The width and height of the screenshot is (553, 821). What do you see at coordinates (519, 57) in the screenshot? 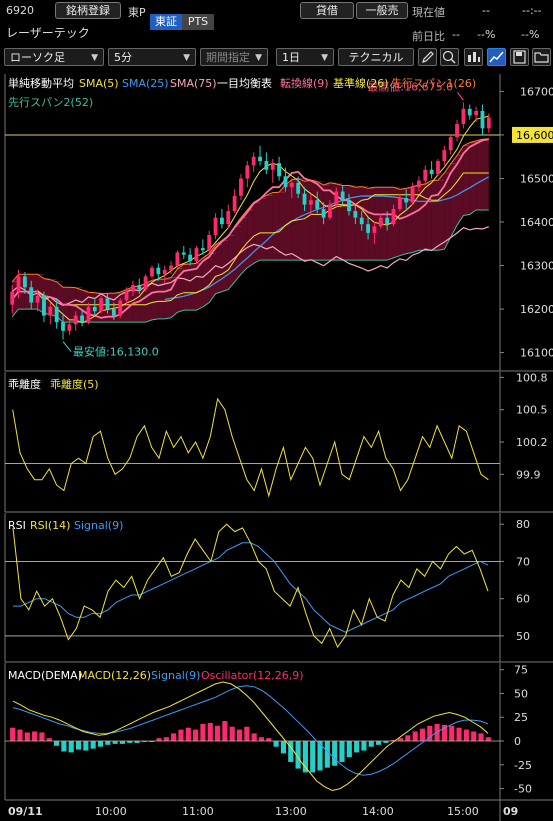
I see `save-icon` at bounding box center [519, 57].